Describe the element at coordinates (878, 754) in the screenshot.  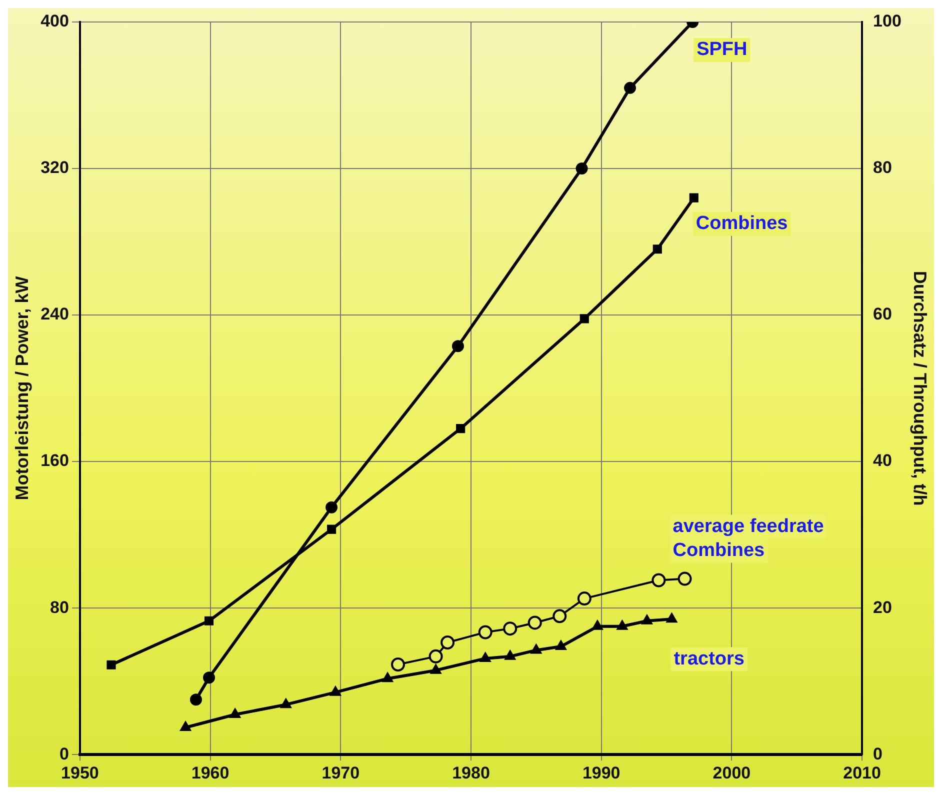
I see `y2-tick-label: 0` at that location.